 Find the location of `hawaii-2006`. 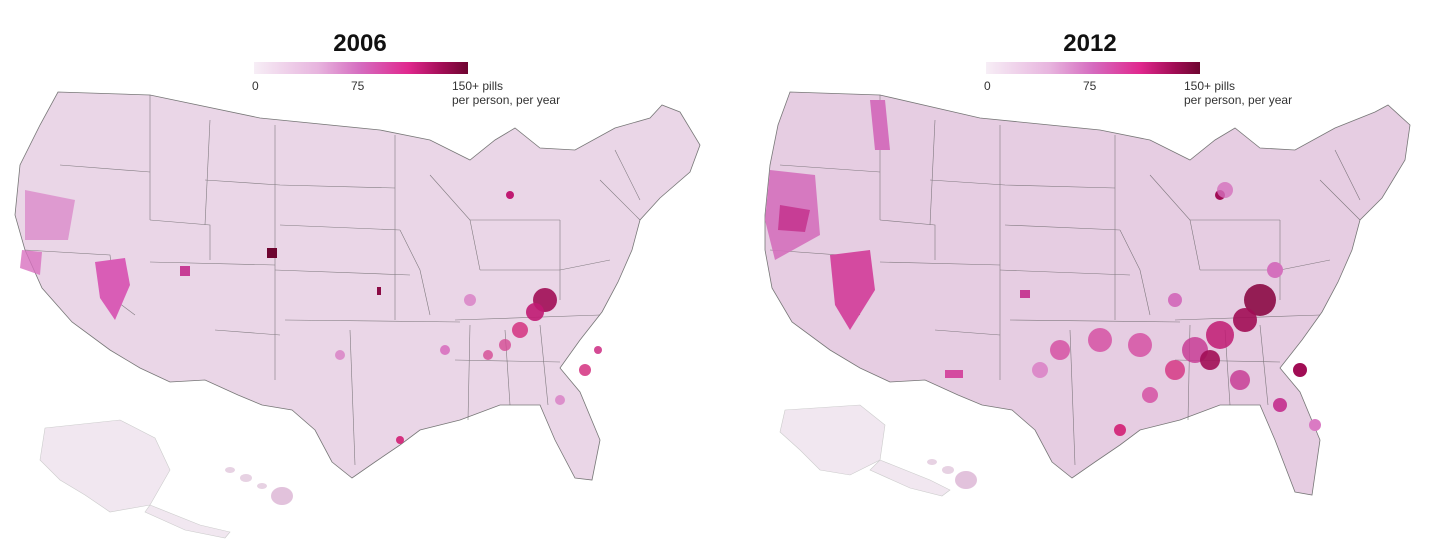

hawaii-2006 is located at coordinates (259, 486).